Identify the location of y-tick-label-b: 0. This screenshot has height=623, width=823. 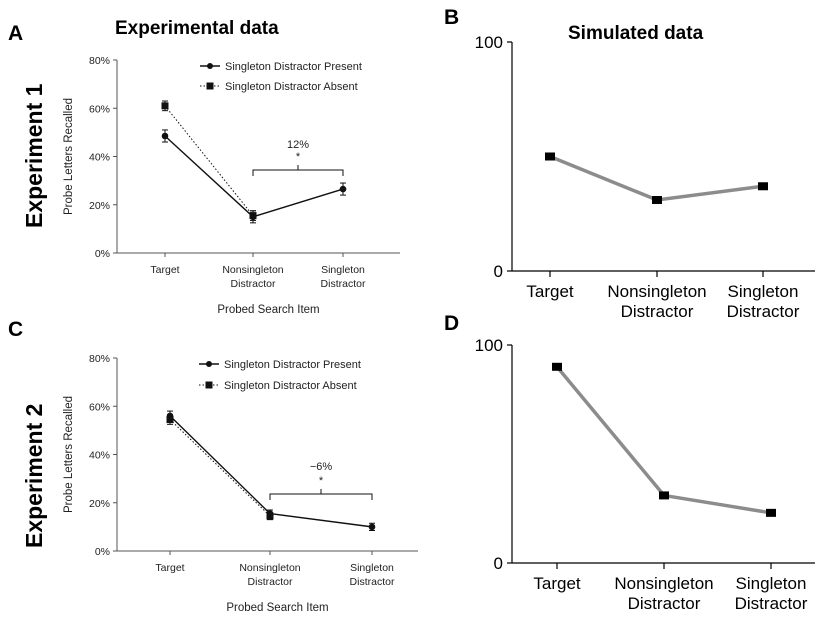
(498, 271).